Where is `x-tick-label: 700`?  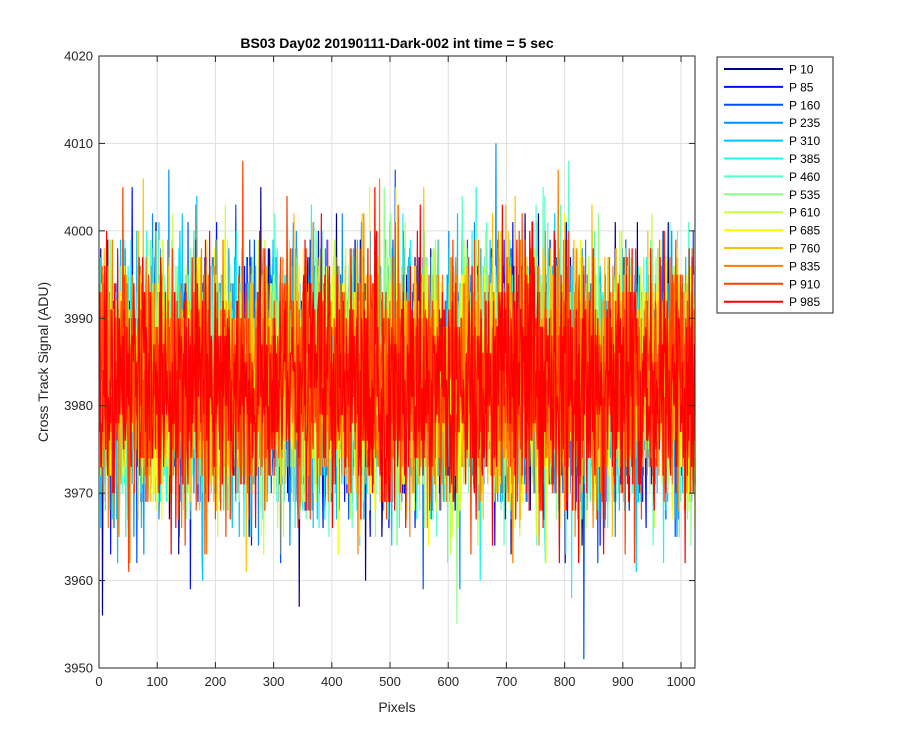 x-tick-label: 700 is located at coordinates (507, 681).